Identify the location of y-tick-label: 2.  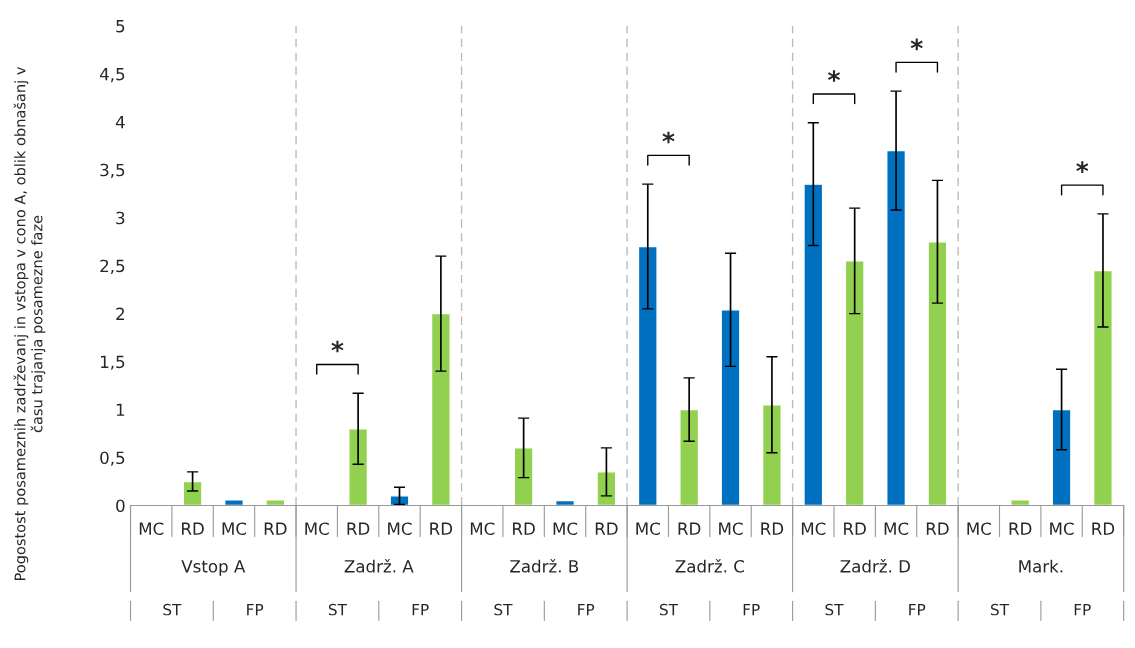
(120, 313).